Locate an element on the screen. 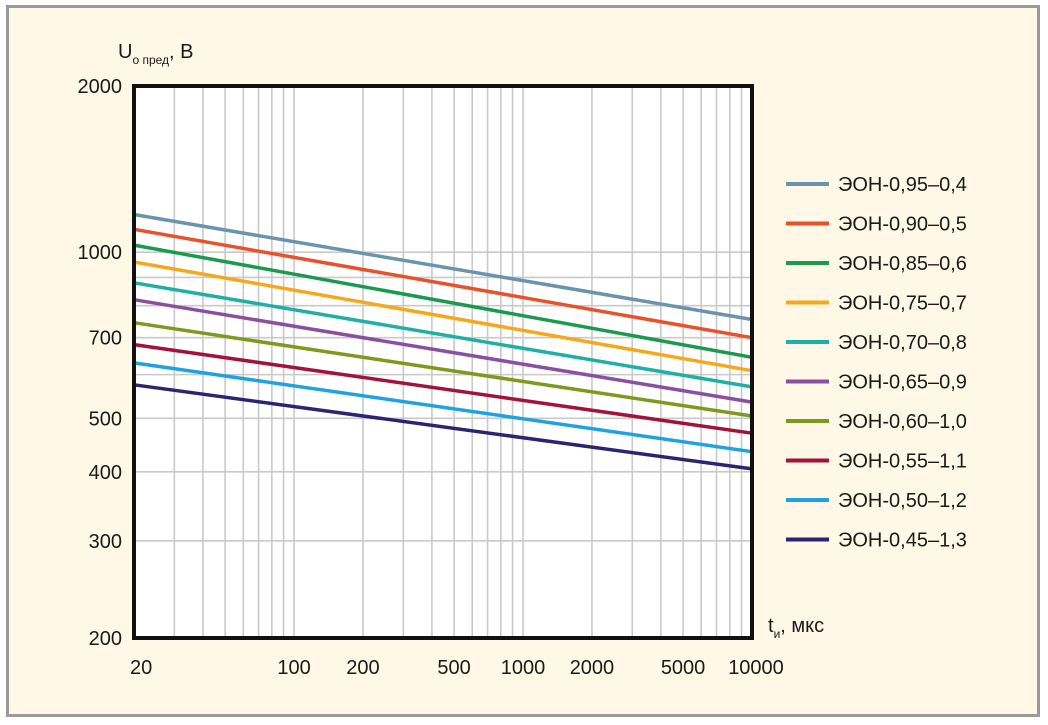  x-tick-label: 200 is located at coordinates (362, 668).